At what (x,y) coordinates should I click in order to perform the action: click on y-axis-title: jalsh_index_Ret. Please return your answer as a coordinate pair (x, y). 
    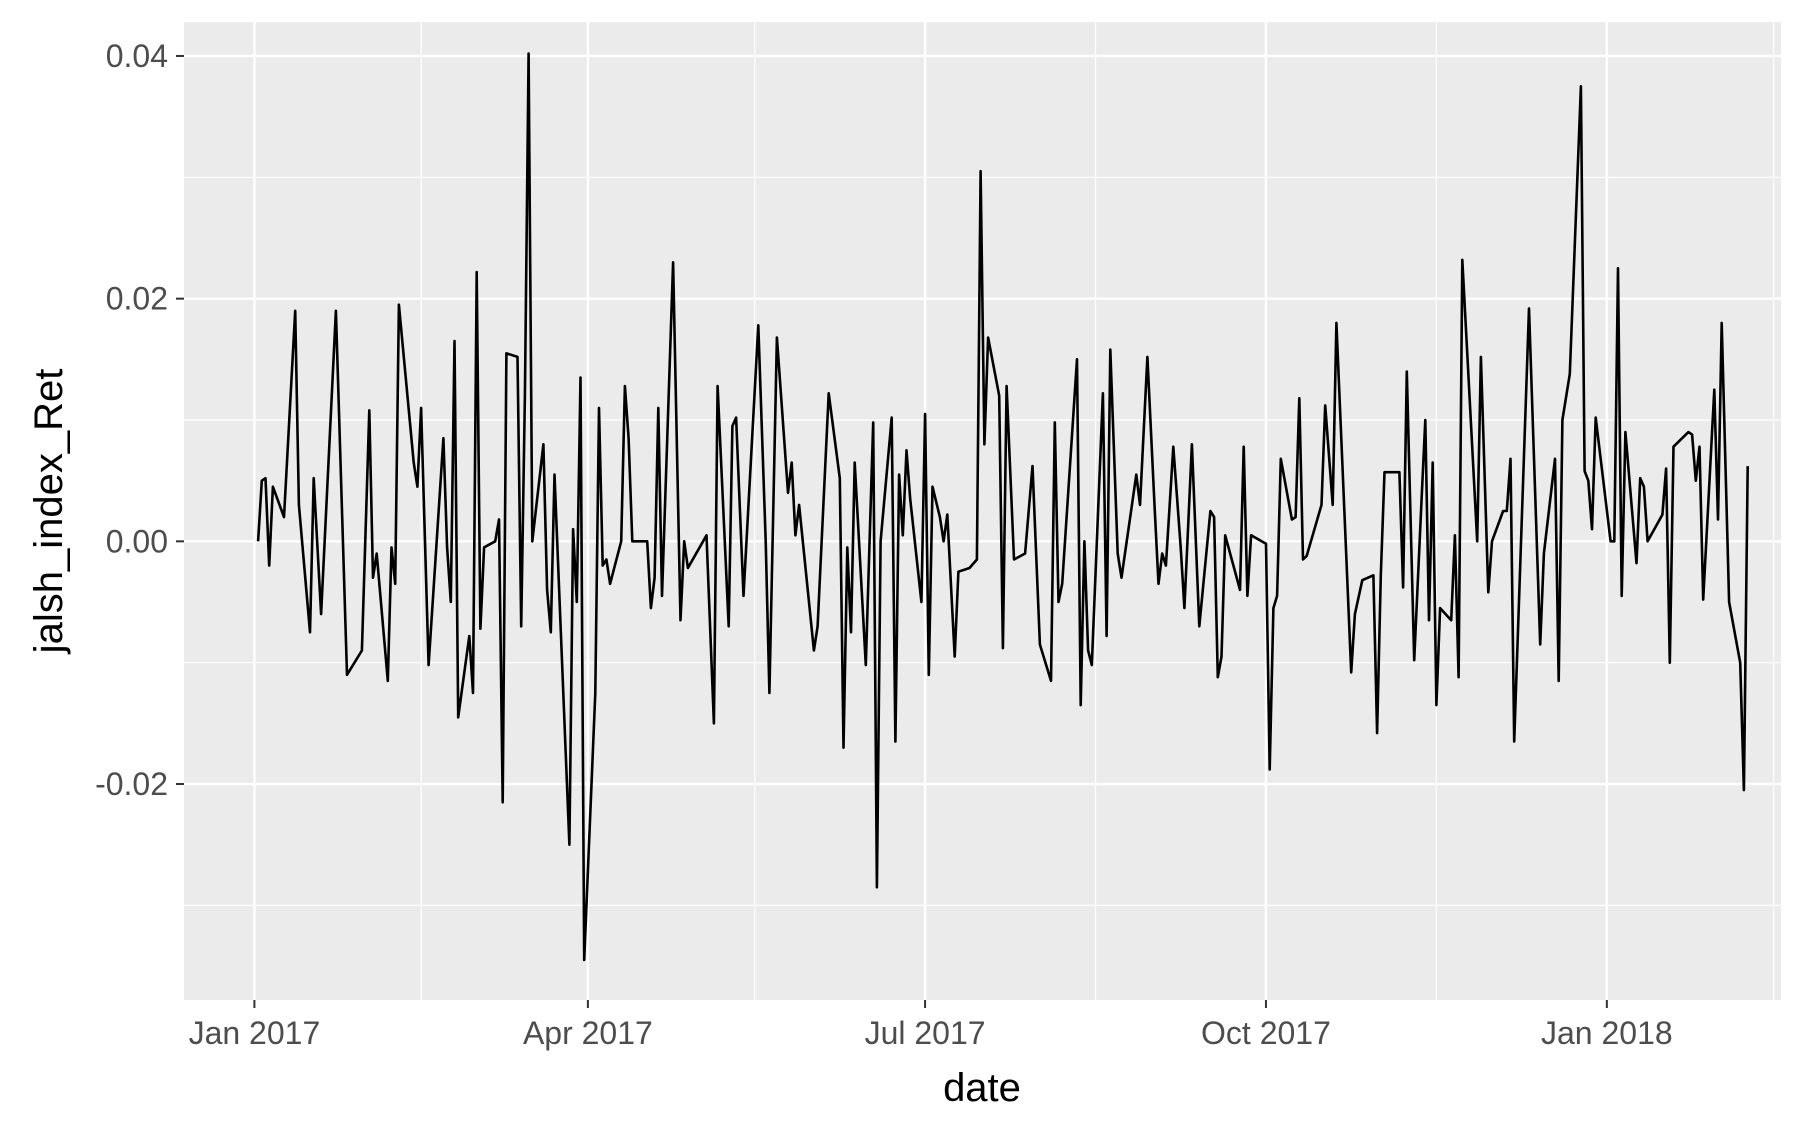
    Looking at the image, I should click on (49, 512).